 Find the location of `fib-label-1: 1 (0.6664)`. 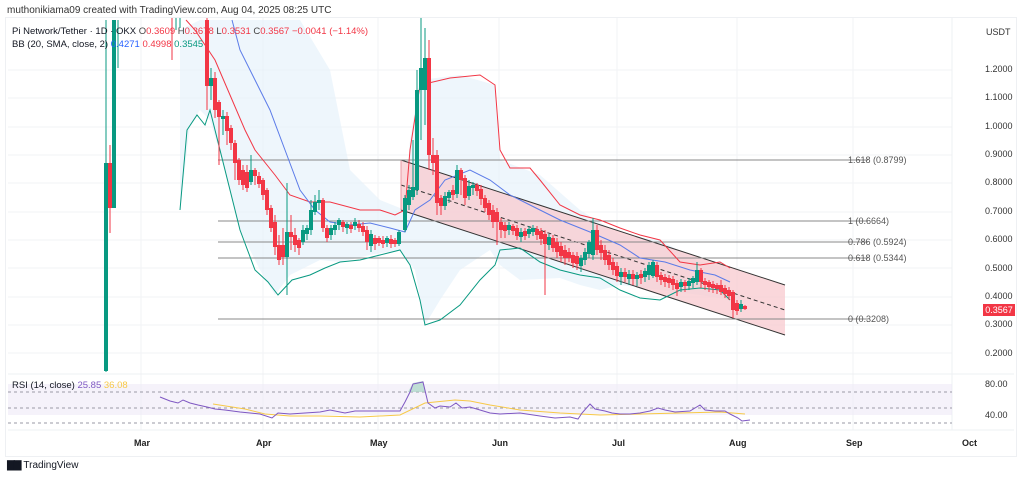

fib-label-1: 1 (0.6664) is located at coordinates (869, 221).